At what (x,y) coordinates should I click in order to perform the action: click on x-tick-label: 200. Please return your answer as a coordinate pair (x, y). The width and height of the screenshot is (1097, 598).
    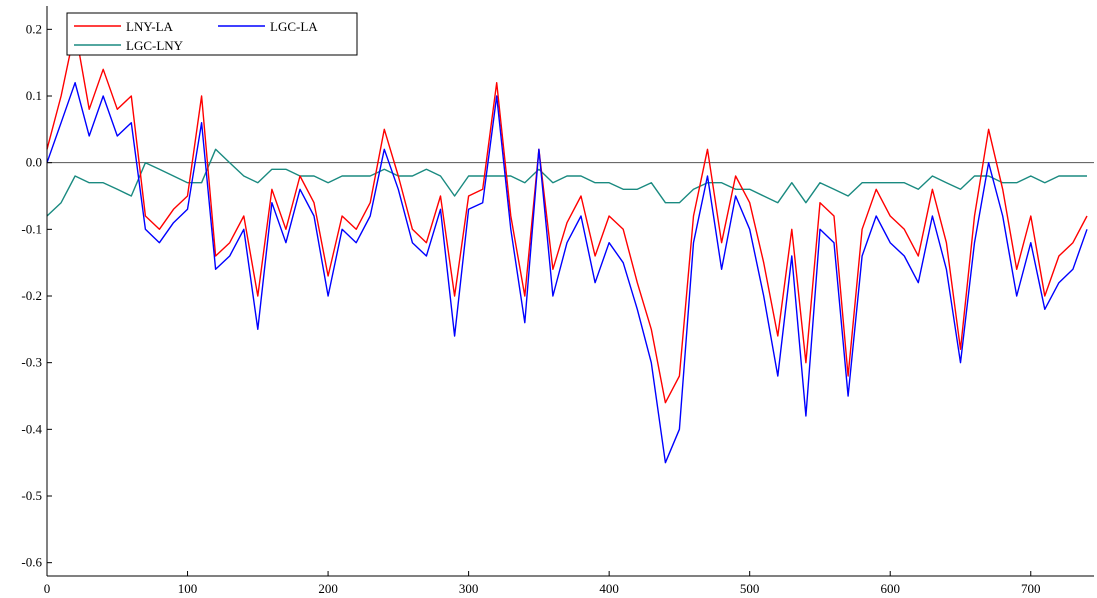
    Looking at the image, I should click on (328, 588).